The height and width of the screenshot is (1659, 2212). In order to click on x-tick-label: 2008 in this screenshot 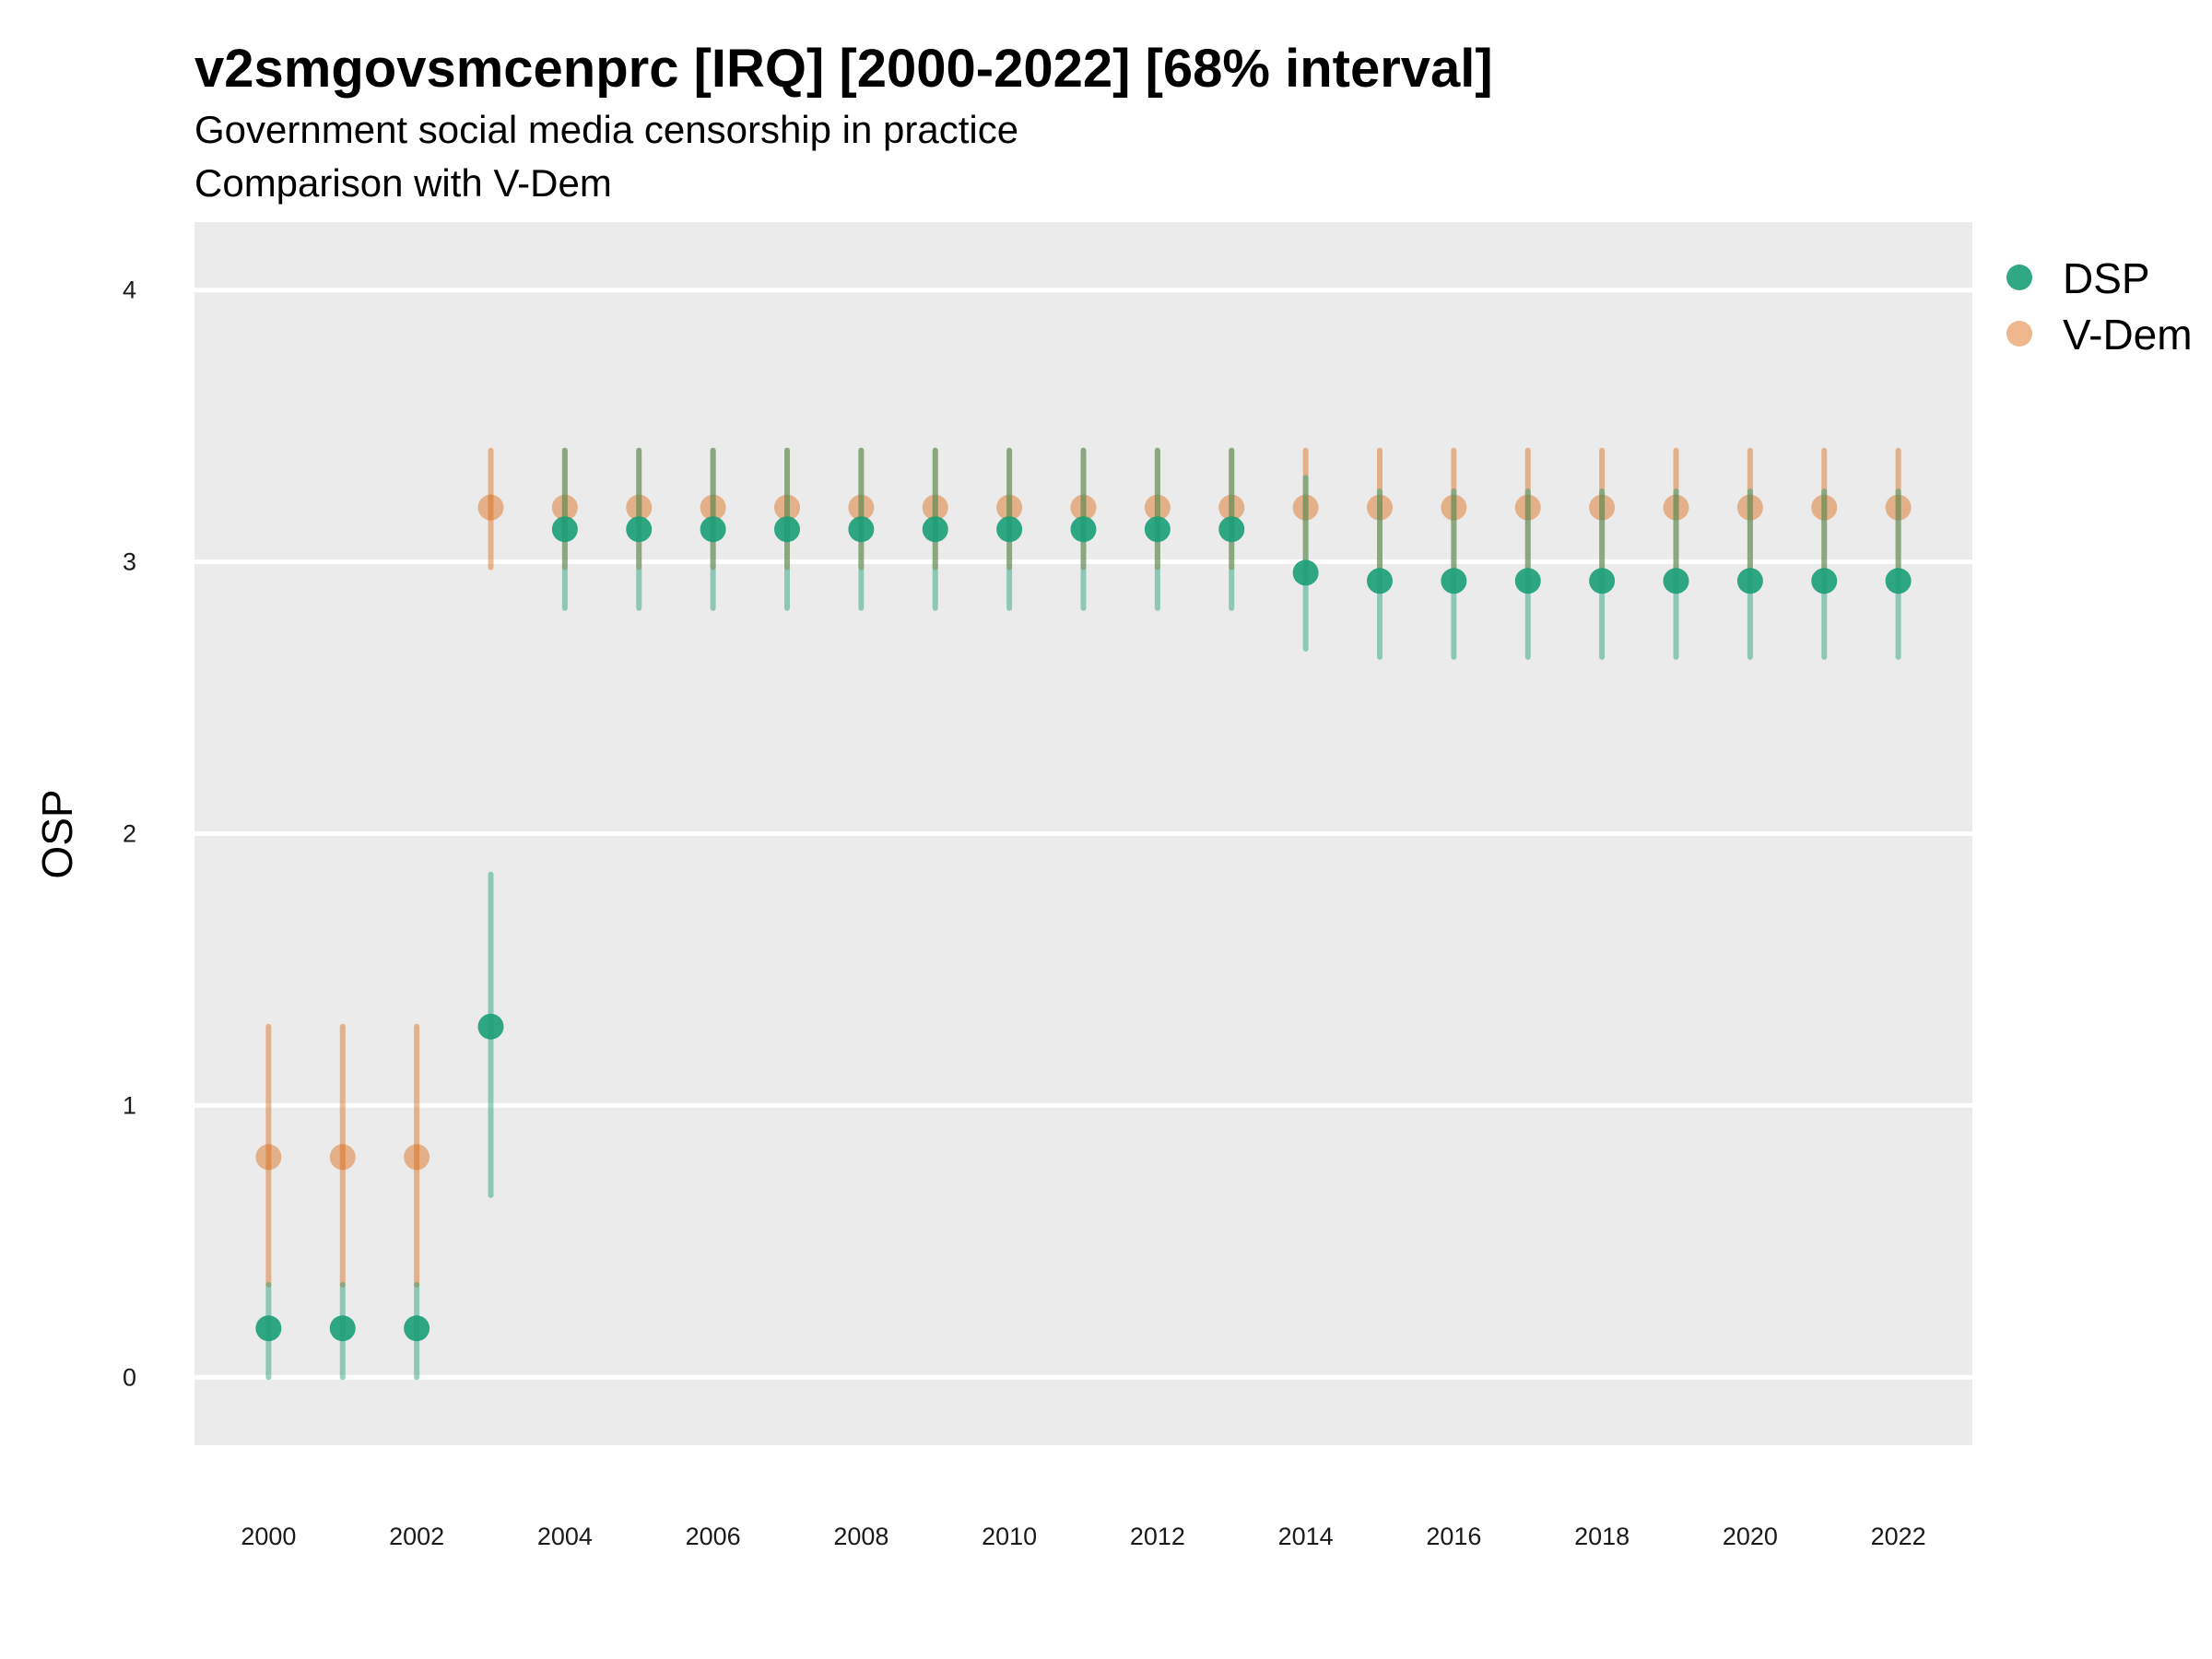, I will do `click(860, 1536)`.